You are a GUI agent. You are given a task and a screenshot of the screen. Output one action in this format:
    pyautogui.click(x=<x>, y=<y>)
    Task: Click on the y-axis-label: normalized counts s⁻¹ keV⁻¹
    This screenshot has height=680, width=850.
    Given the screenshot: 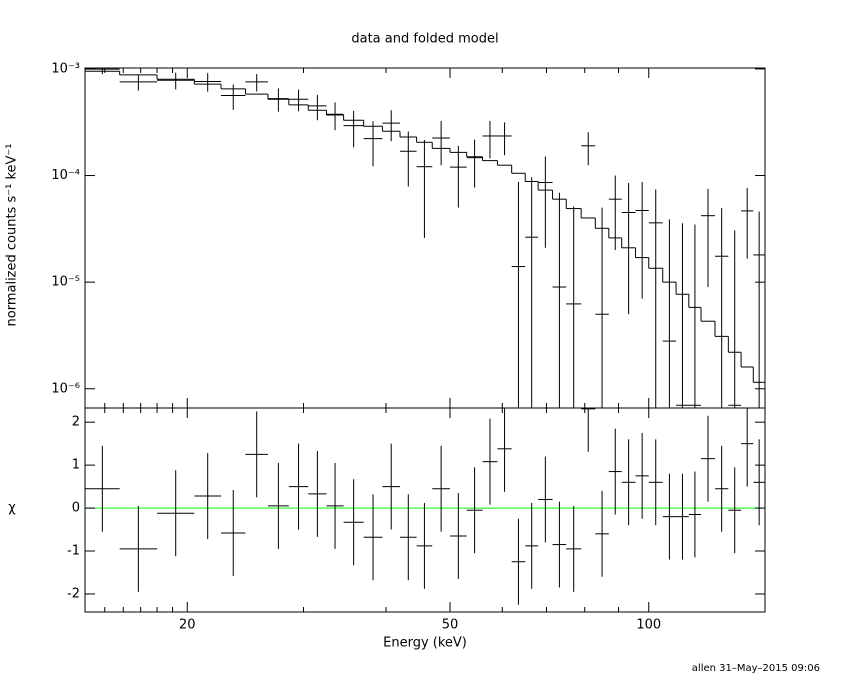 What is the action you would take?
    pyautogui.click(x=12, y=235)
    